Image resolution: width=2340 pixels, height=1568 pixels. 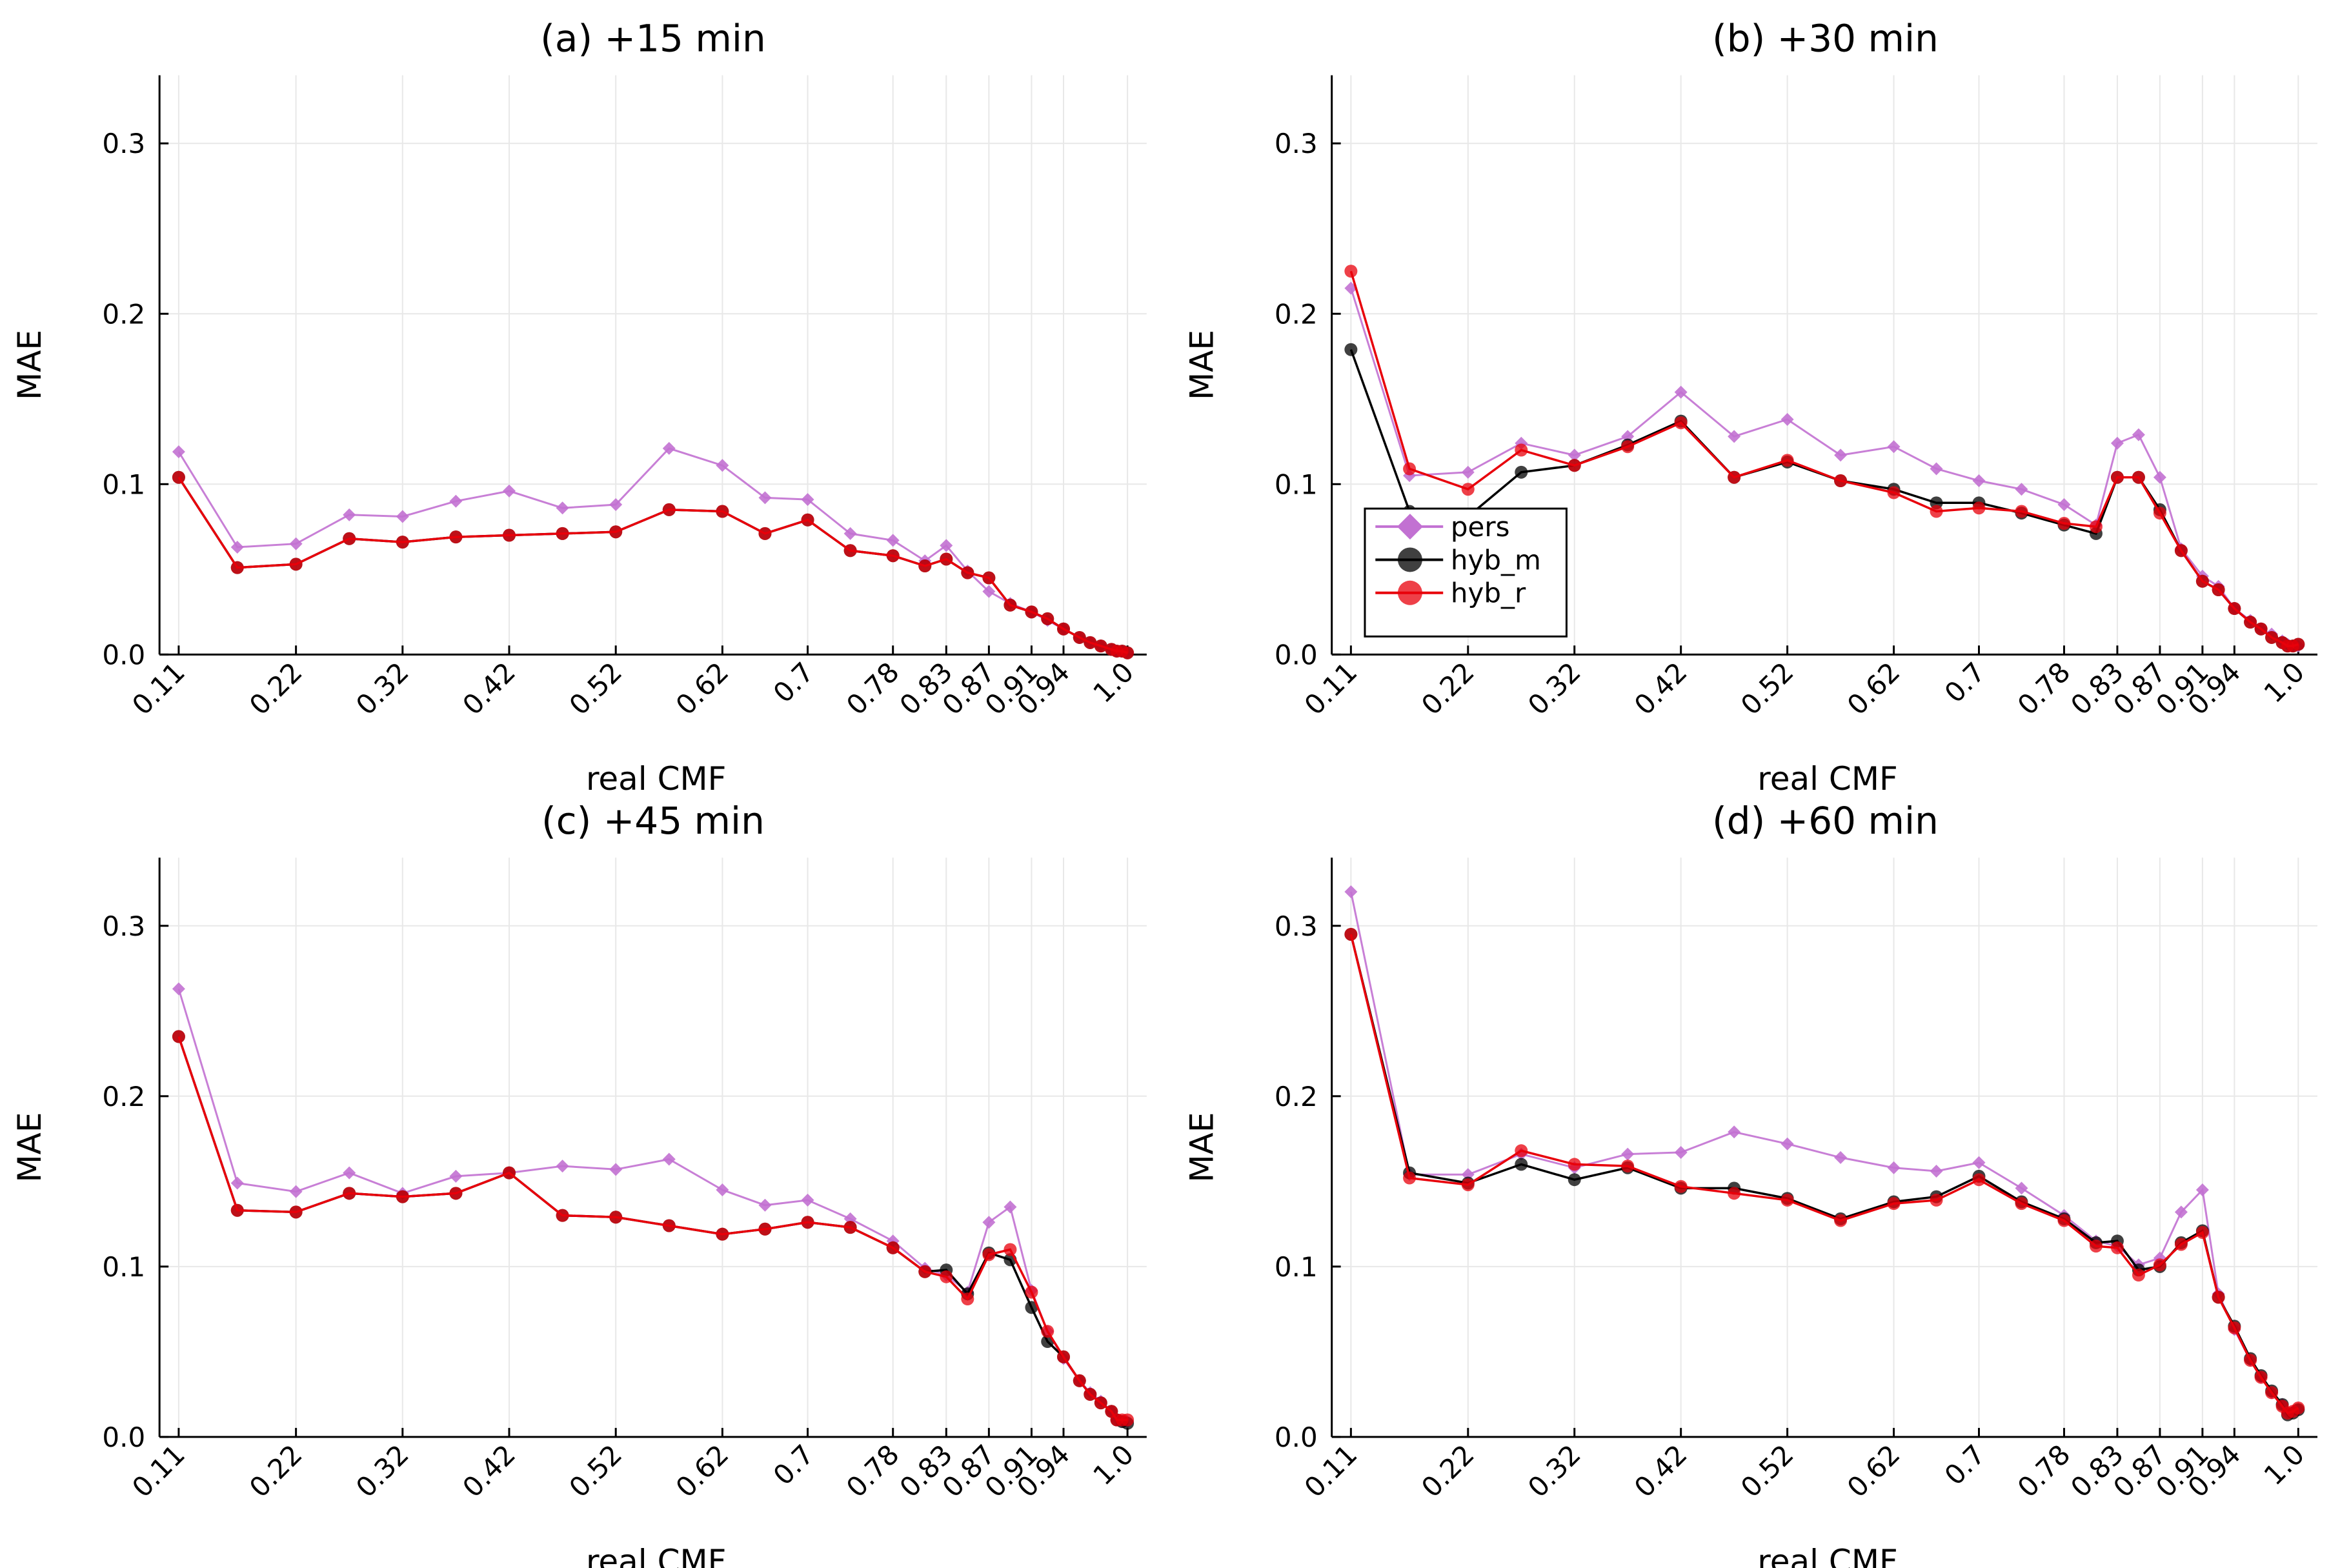 What do you see at coordinates (1296, 1438) in the screenshot?
I see `y-tick-label: 0.0` at bounding box center [1296, 1438].